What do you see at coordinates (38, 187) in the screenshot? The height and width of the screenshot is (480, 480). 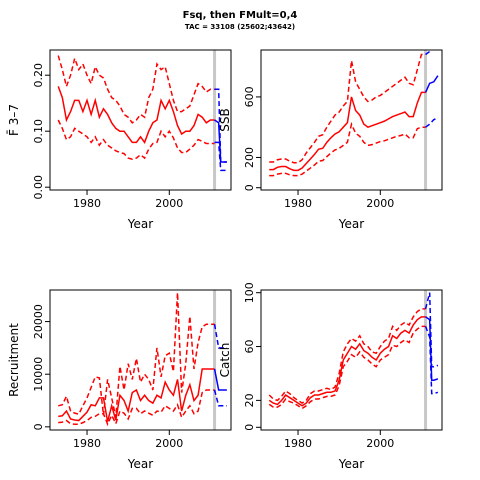 I see `y-tick-label: 0.00` at bounding box center [38, 187].